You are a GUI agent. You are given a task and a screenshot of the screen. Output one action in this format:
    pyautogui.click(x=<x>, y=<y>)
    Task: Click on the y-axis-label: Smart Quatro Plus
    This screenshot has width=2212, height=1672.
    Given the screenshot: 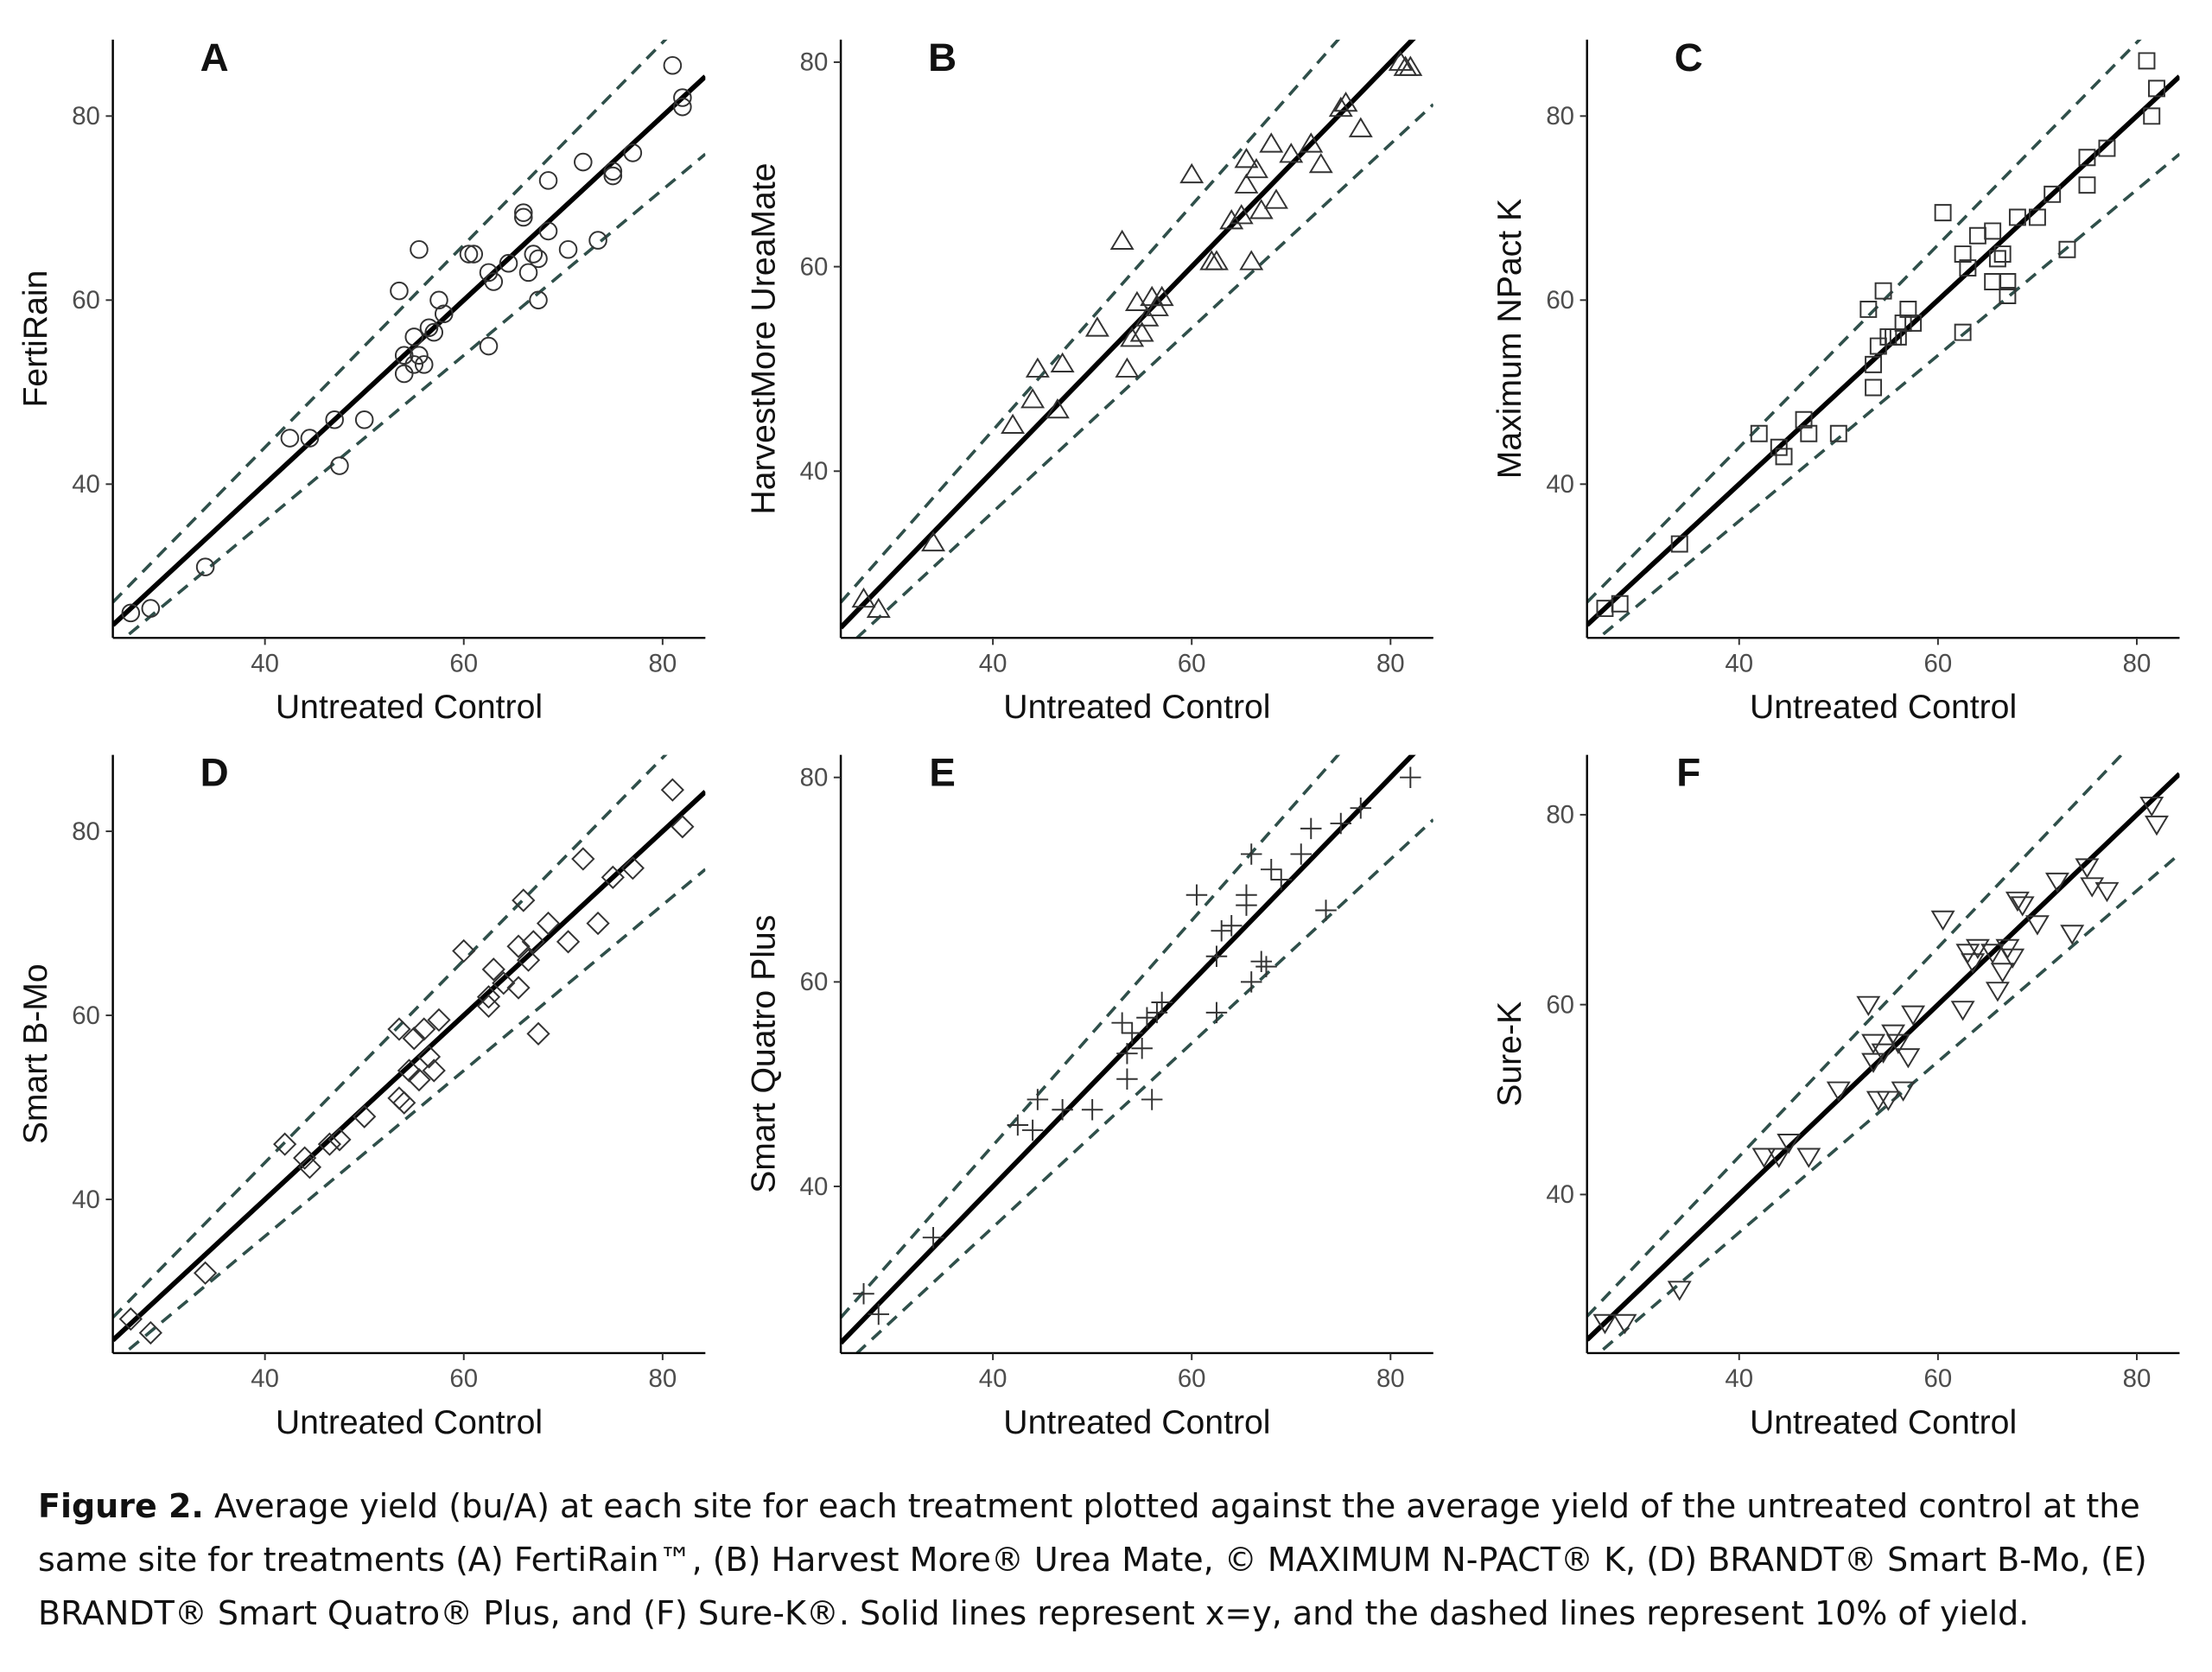 What is the action you would take?
    pyautogui.click(x=763, y=1054)
    